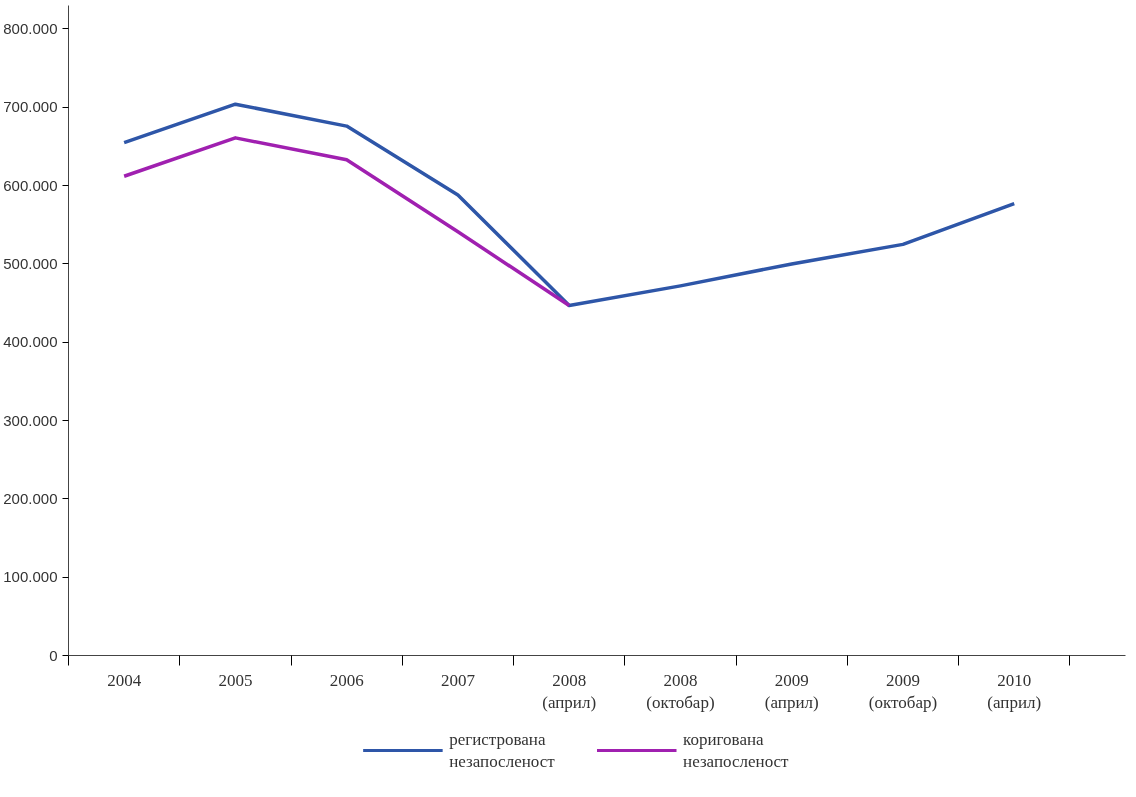 This screenshot has width=1136, height=797. What do you see at coordinates (53, 655) in the screenshot?
I see `y-tick-label: 0` at bounding box center [53, 655].